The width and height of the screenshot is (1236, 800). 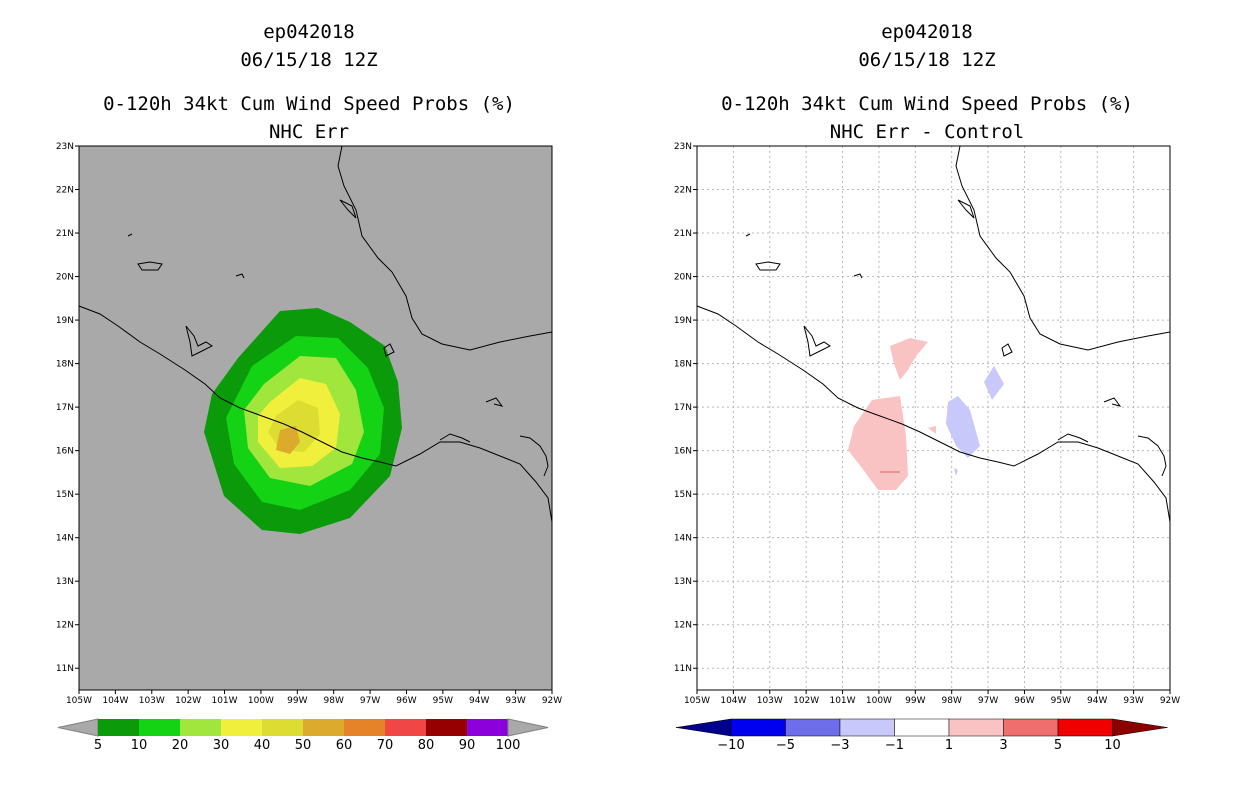 I want to click on colorbar-label: 30, so click(x=221, y=745).